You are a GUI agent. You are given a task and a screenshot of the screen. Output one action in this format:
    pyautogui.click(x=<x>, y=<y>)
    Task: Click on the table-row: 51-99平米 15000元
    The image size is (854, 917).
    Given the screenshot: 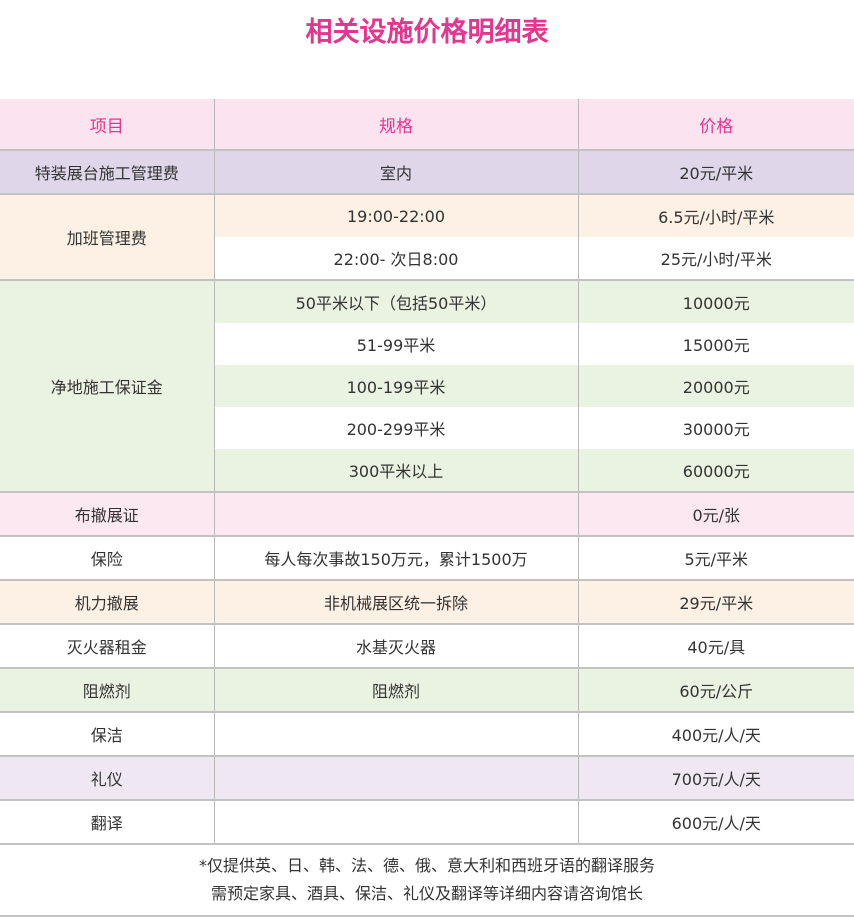 What is the action you would take?
    pyautogui.click(x=427, y=344)
    